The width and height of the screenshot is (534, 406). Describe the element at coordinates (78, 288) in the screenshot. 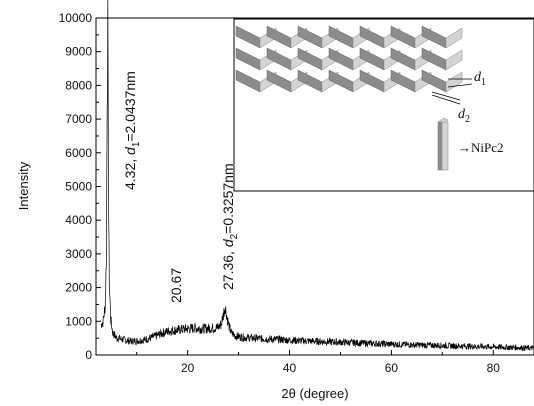

I see `y-tick-label: 2000` at that location.